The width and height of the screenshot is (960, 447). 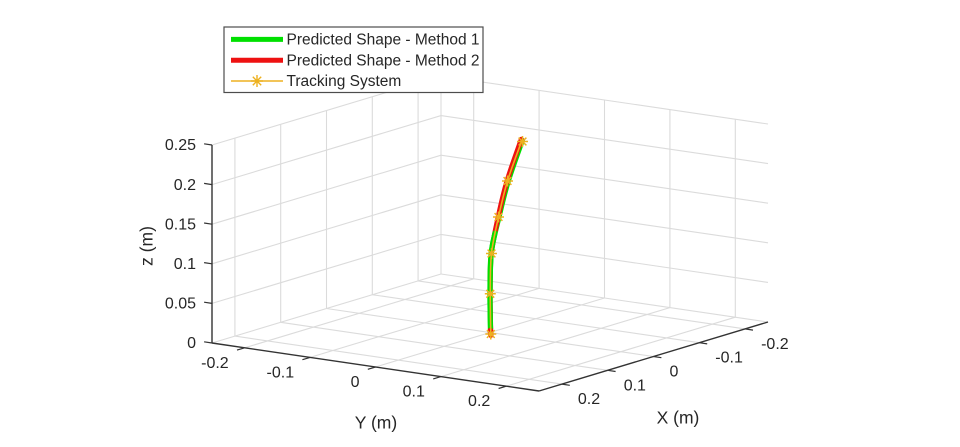 What do you see at coordinates (383, 60) in the screenshot?
I see `svg-text: Predicted Shape - Method 2` at bounding box center [383, 60].